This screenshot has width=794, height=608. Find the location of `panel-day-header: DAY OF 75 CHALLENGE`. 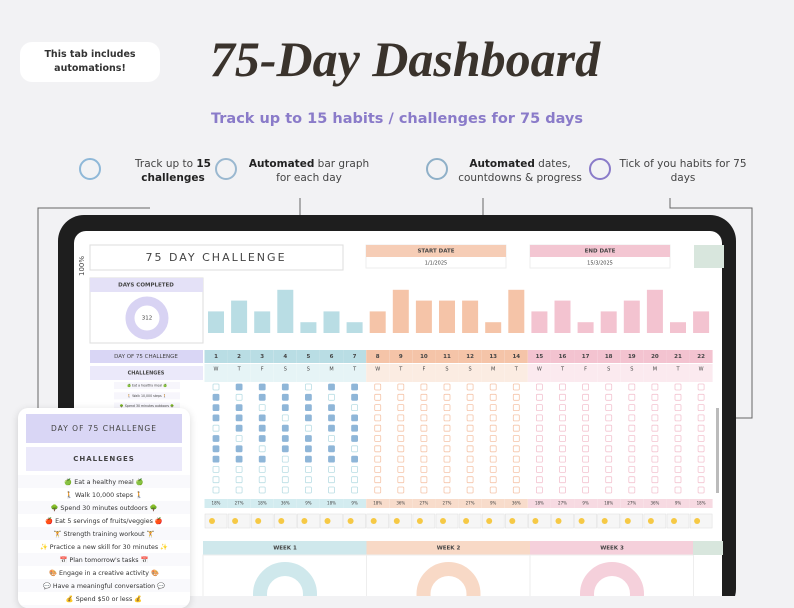

panel-day-header: DAY OF 75 CHALLENGE is located at coordinates (104, 428).